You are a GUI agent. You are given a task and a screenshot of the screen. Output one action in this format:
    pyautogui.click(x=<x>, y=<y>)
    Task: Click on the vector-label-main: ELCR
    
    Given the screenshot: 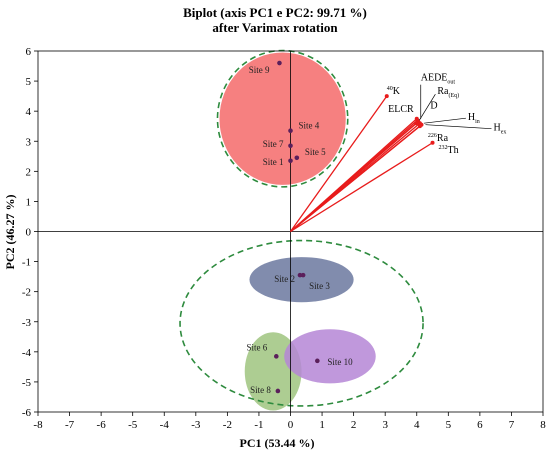 What is the action you would take?
    pyautogui.click(x=401, y=109)
    